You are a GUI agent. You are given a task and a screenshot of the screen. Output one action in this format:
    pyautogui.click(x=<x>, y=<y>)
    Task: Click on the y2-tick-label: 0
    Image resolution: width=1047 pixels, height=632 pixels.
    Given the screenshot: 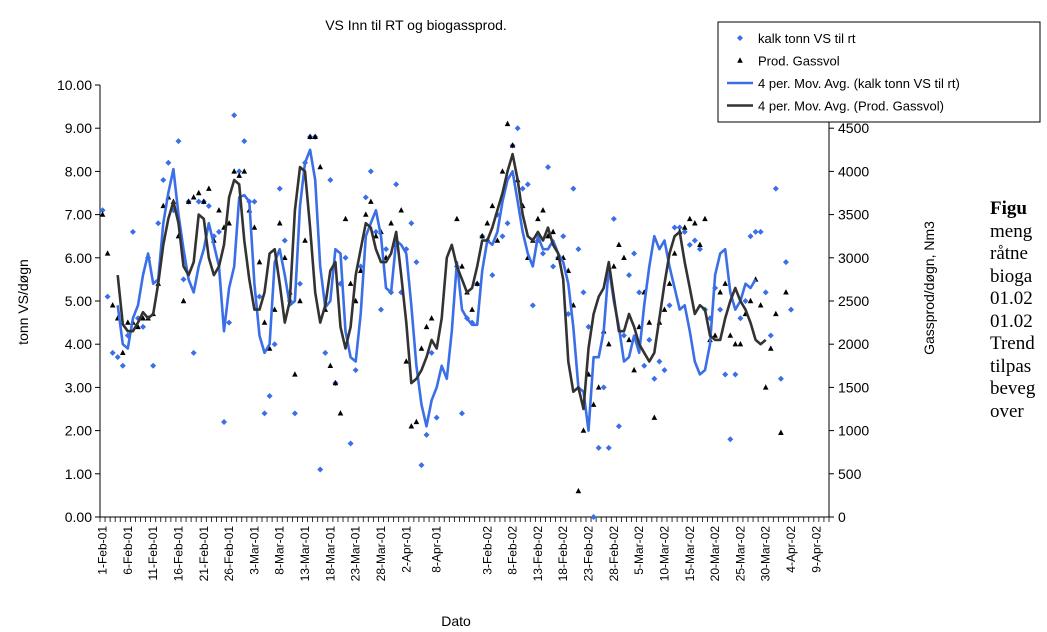 What is the action you would take?
    pyautogui.click(x=842, y=517)
    